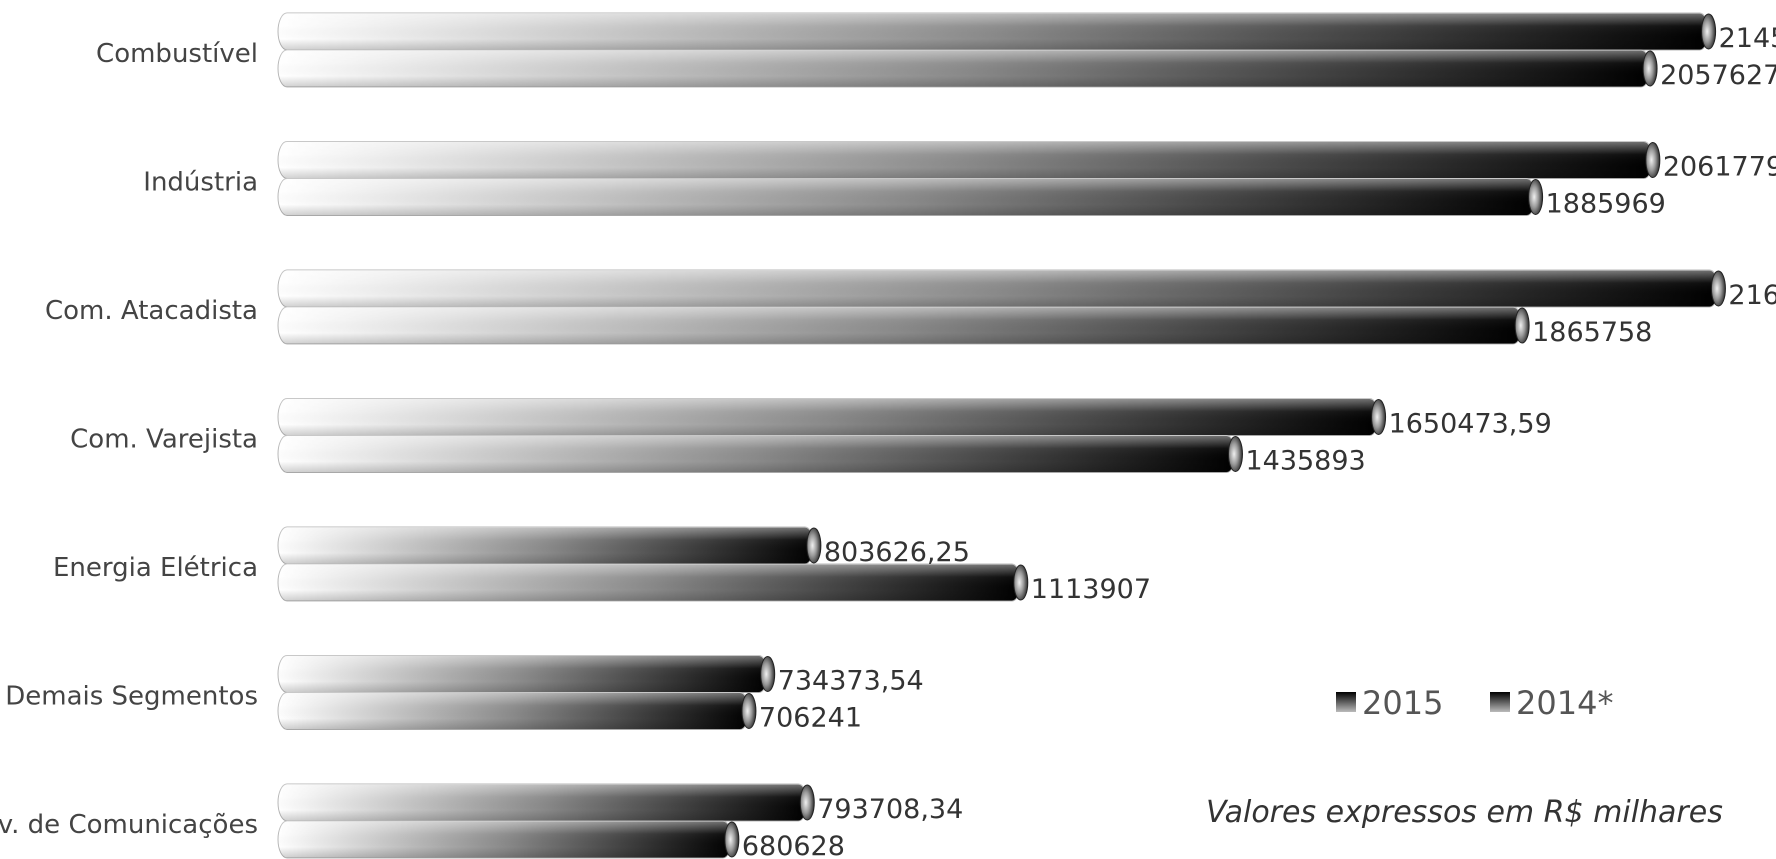 This screenshot has width=1776, height=859. What do you see at coordinates (897, 552) in the screenshot?
I see `value-label: 803626,25` at bounding box center [897, 552].